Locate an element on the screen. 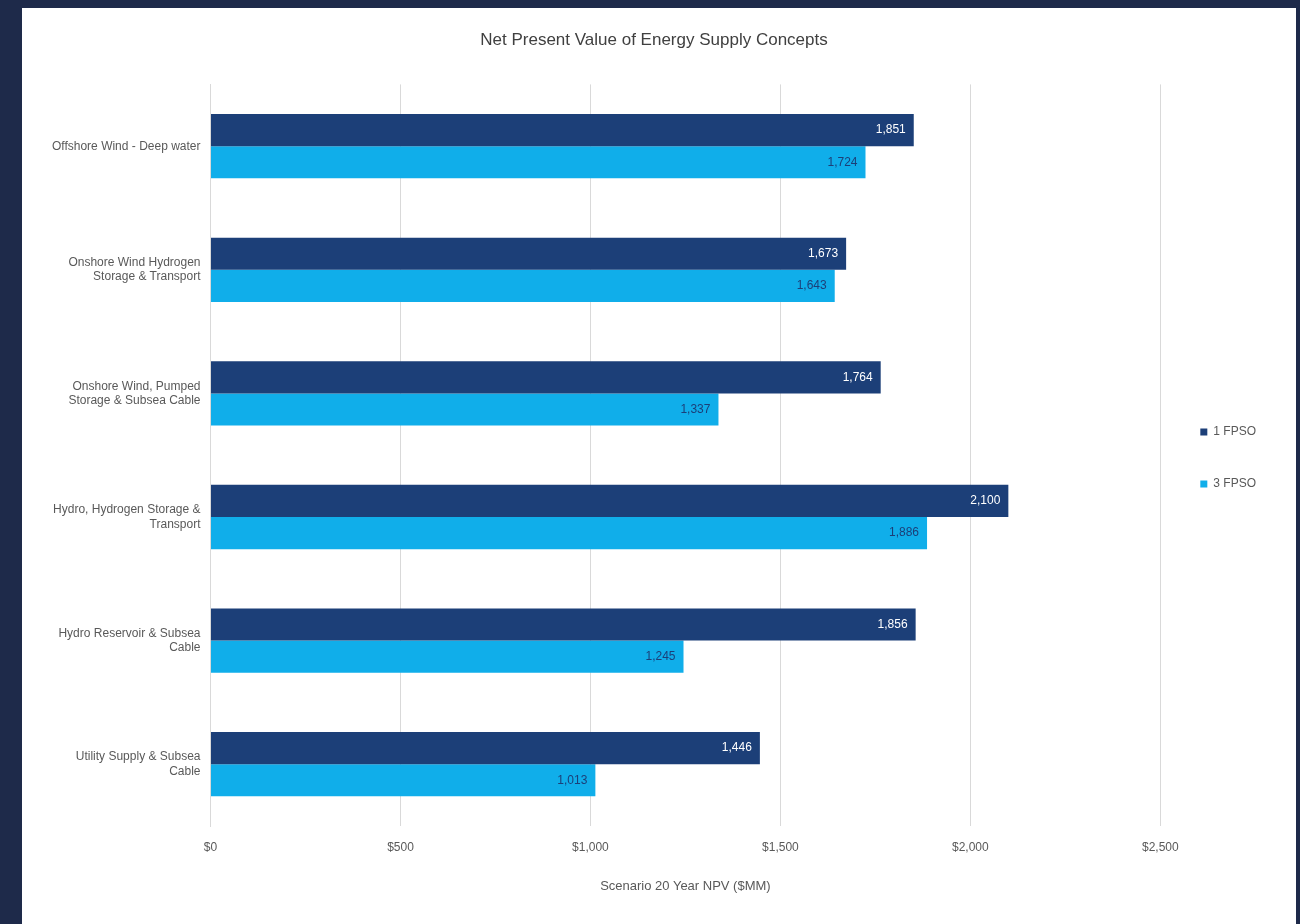 The width and height of the screenshot is (1300, 924). y-tick-label: Utility Supply & Subsea Cable is located at coordinates (138, 763).